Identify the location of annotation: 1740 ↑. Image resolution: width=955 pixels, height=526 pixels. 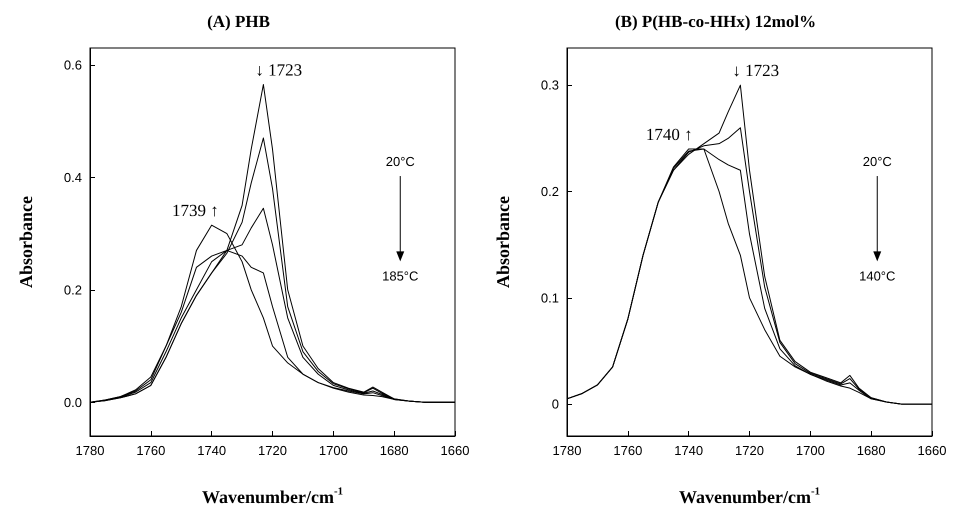
(669, 134).